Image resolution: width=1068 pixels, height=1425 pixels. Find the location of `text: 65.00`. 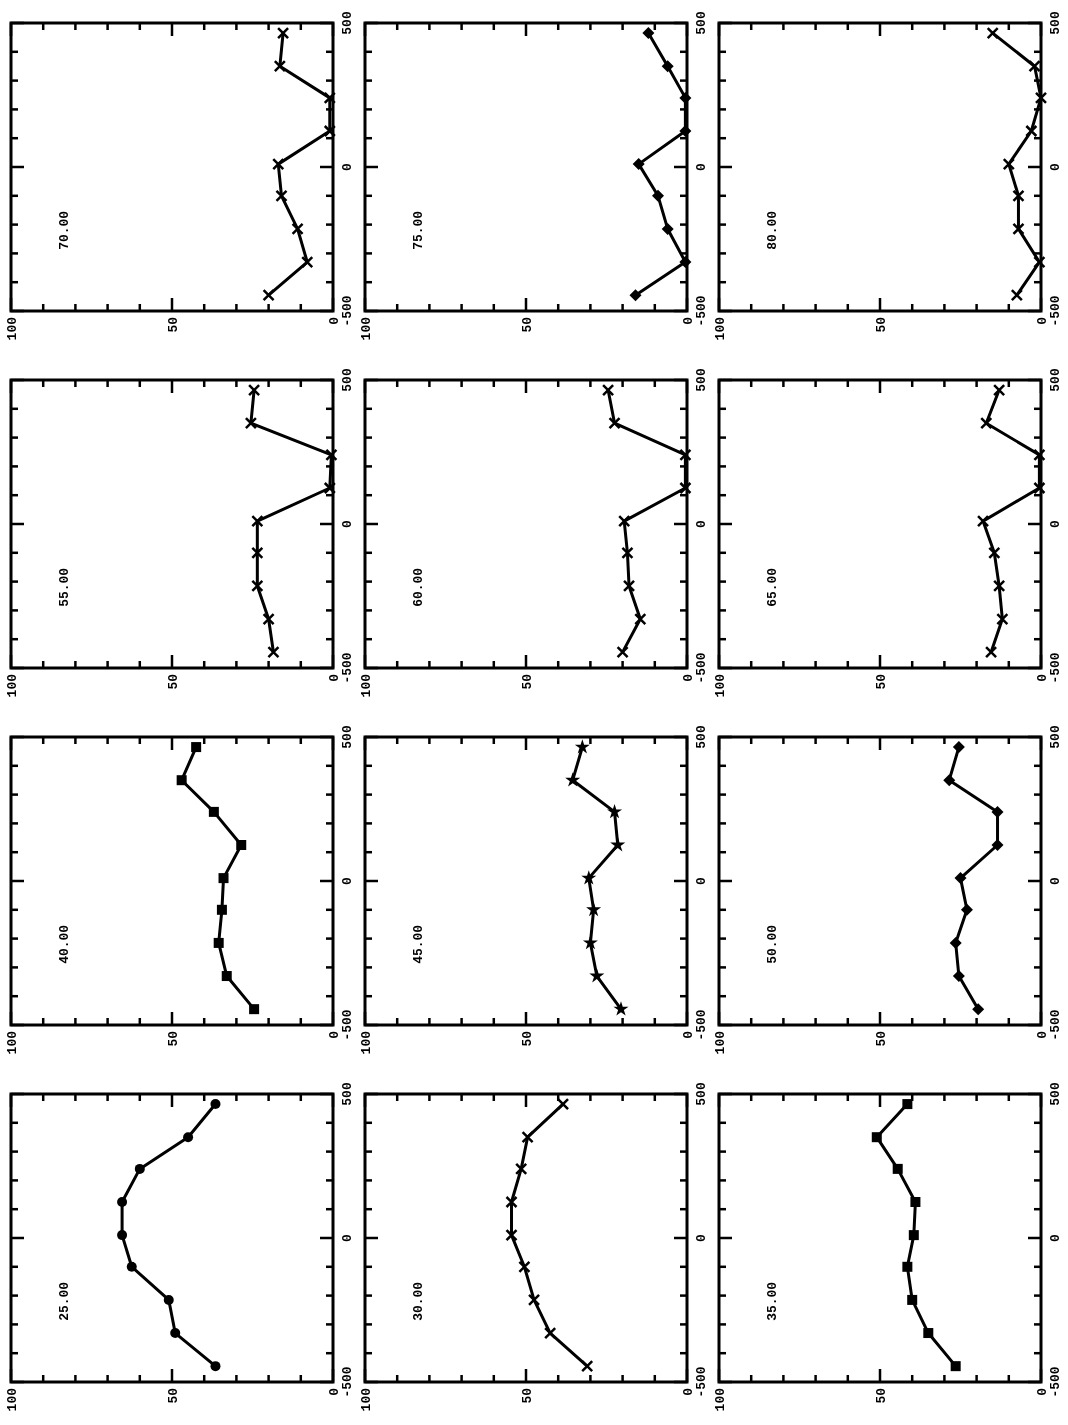

text: 65.00 is located at coordinates (772, 587).